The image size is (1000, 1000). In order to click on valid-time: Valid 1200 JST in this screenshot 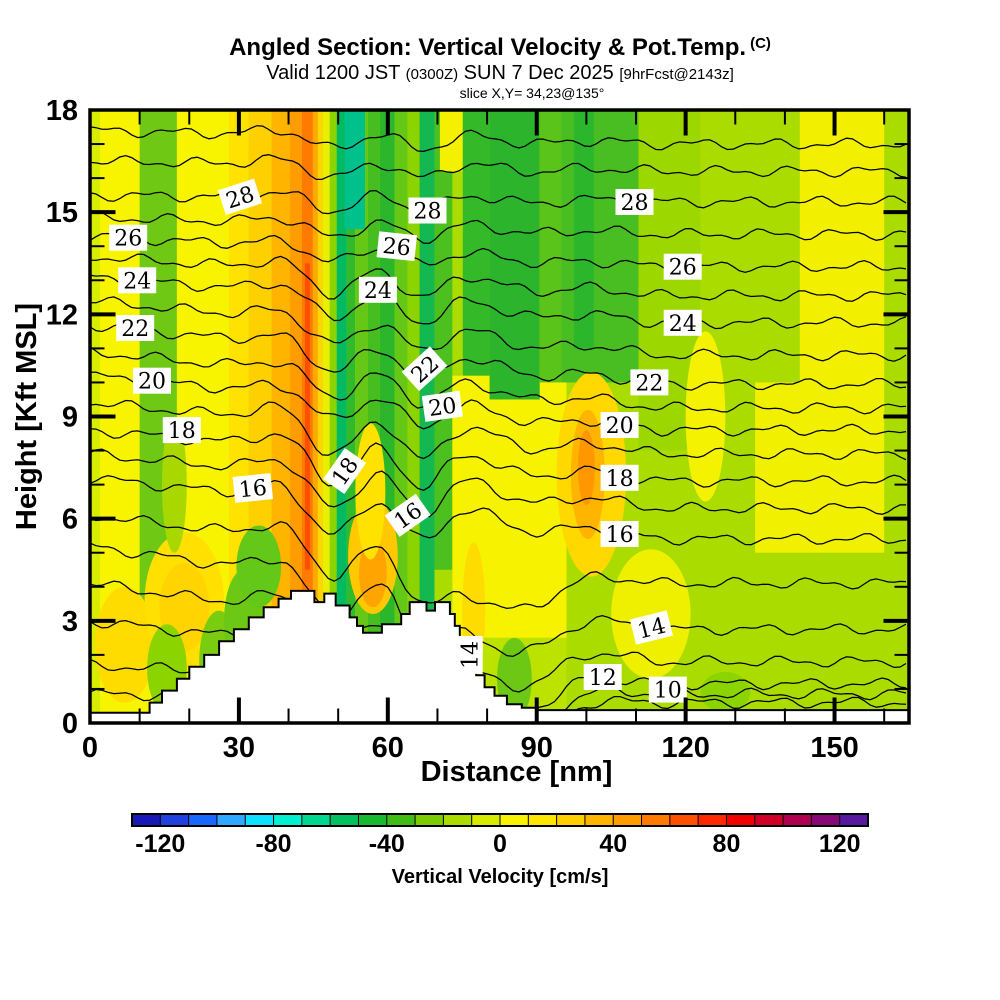, I will do `click(333, 73)`.